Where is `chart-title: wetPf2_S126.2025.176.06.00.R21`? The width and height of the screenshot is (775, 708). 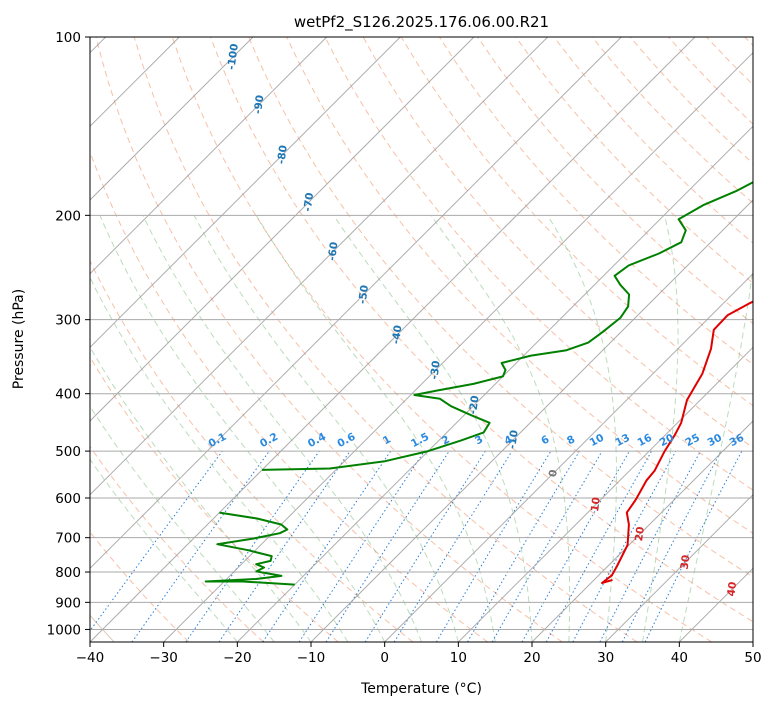 chart-title: wetPf2_S126.2025.176.06.00.R21 is located at coordinates (421, 22).